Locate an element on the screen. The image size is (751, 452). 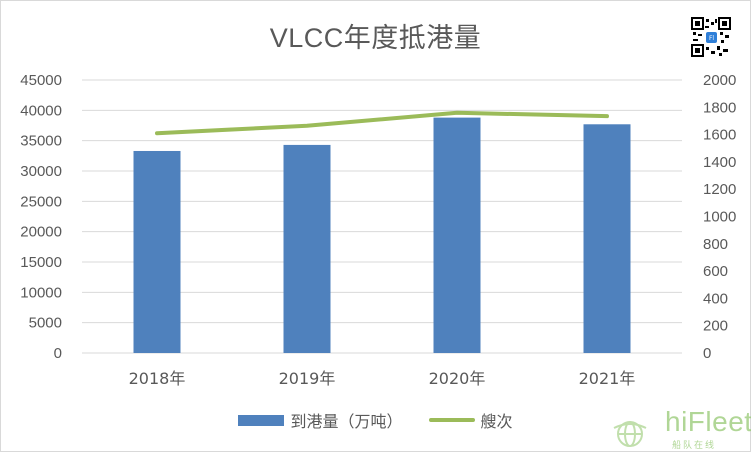
right-axis-ticks: 0 200 400 600 800 1000 1200 1400 1600 1800 2000 is located at coordinates (719, 217).